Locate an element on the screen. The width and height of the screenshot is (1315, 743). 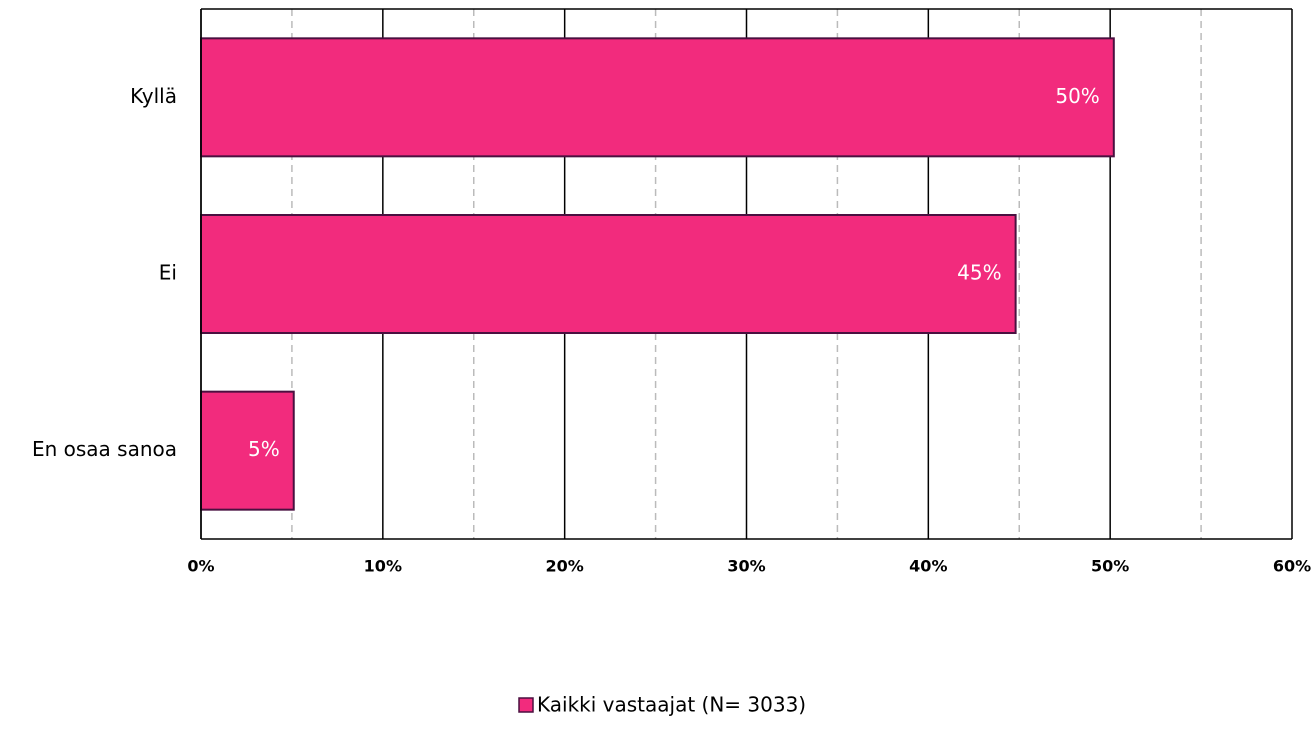
value-label: 5% is located at coordinates (264, 449).